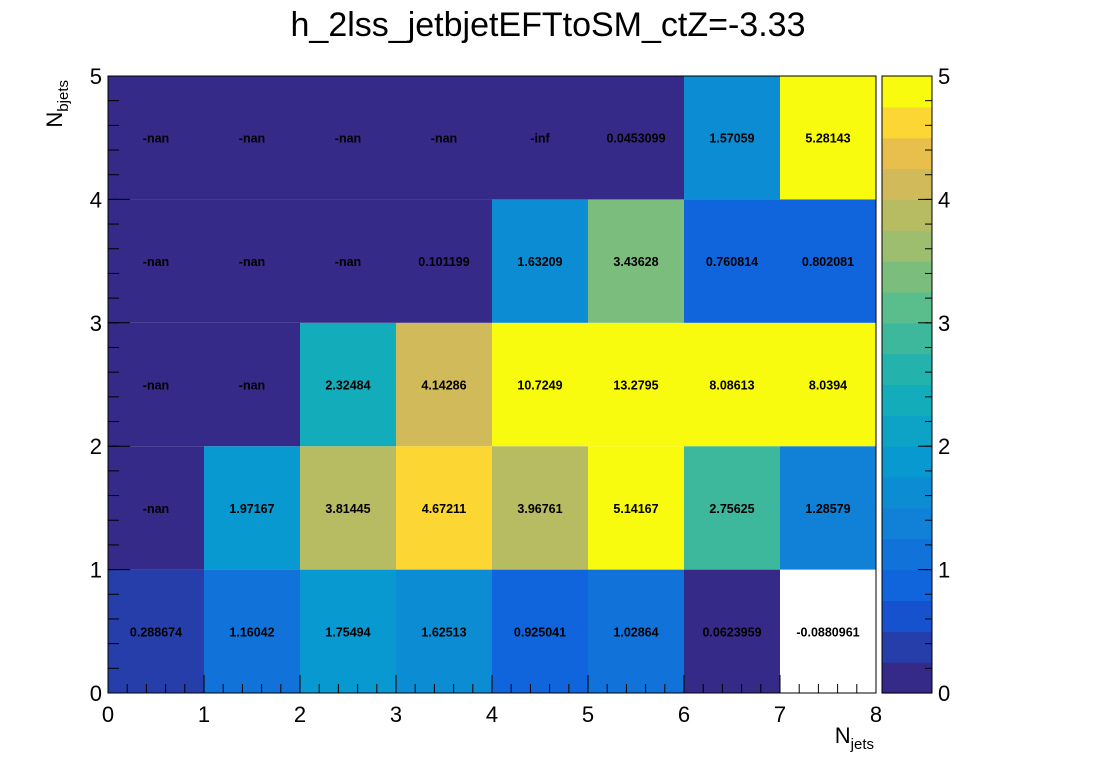  I want to click on cell-value-label: 0.288674, so click(156, 632).